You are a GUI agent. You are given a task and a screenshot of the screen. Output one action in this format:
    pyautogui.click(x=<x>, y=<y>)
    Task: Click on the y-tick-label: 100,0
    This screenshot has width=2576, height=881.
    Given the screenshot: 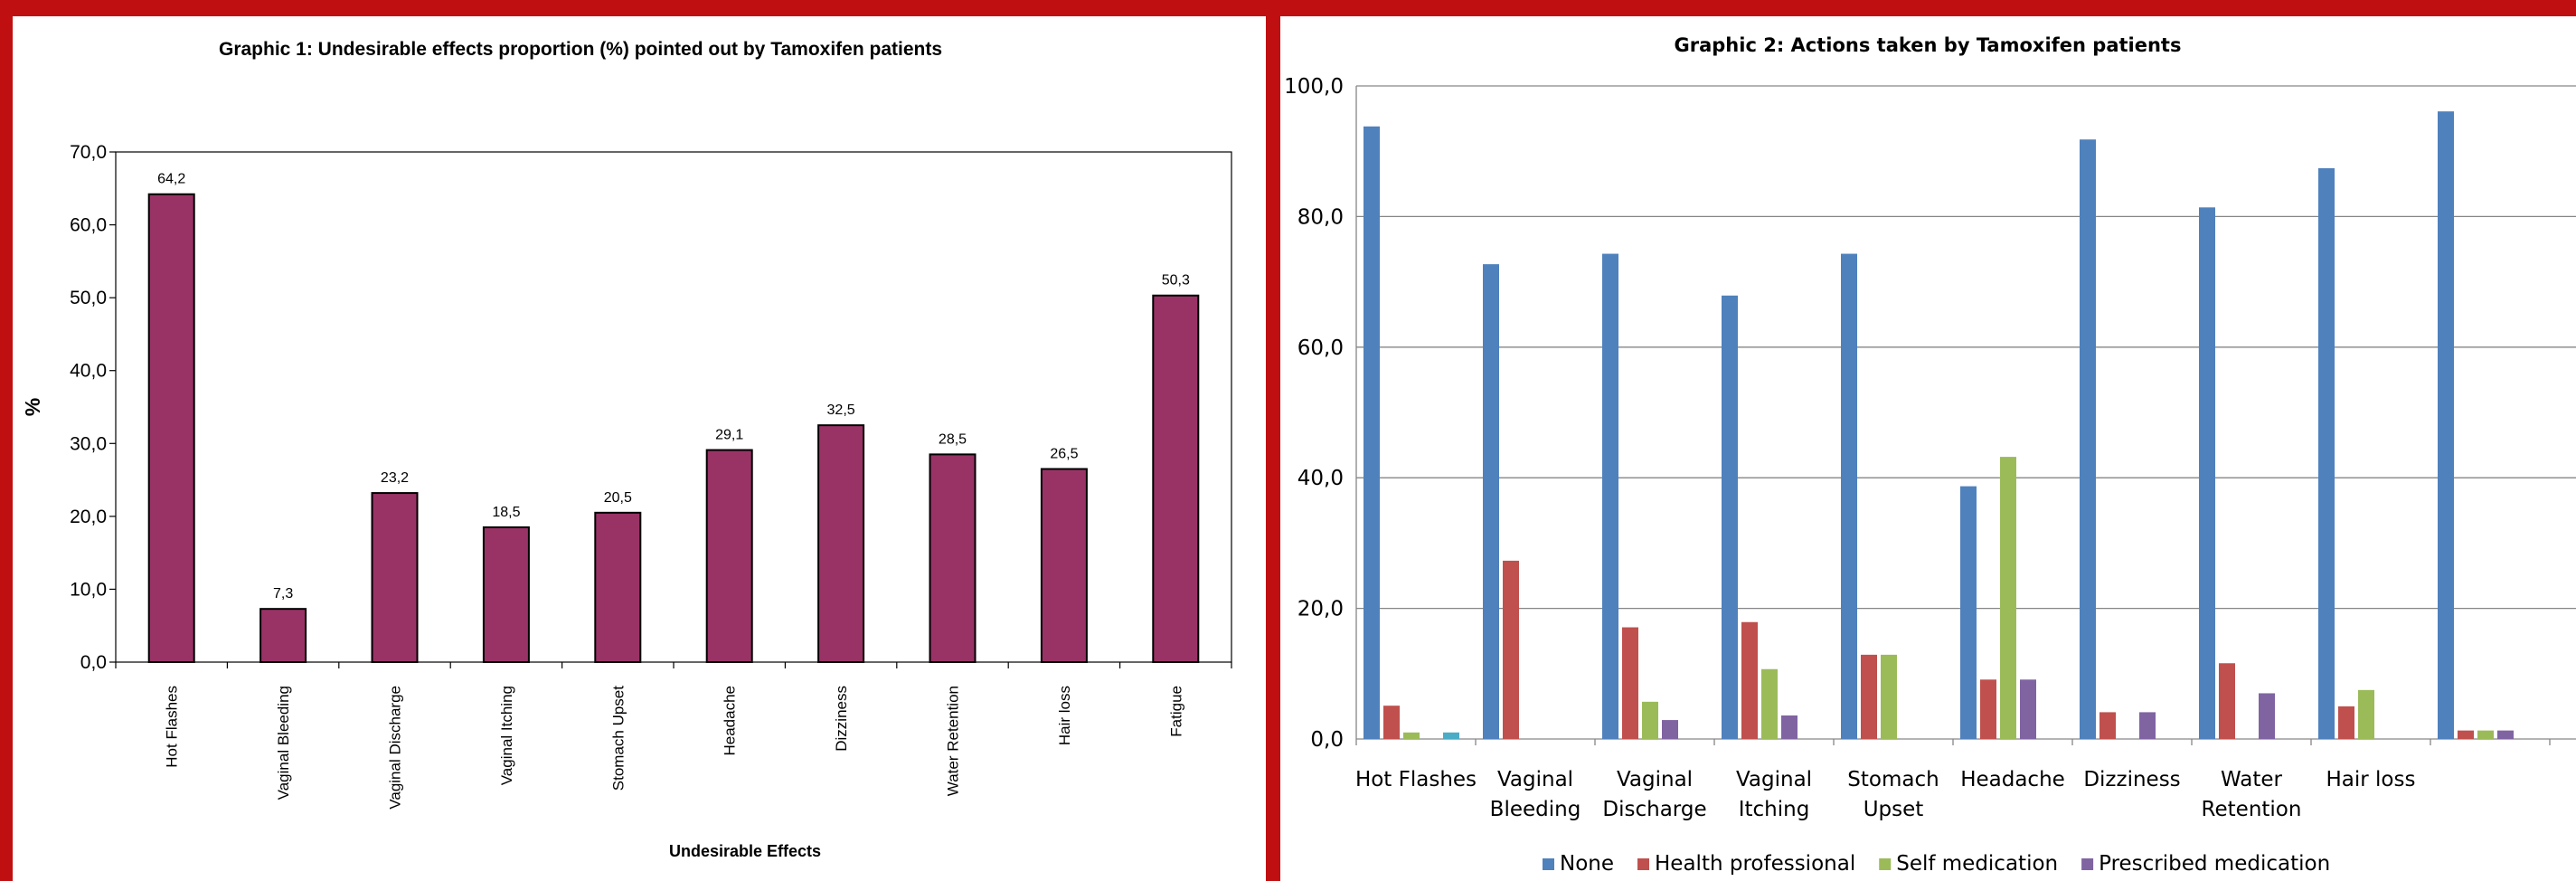 What is the action you would take?
    pyautogui.click(x=1314, y=87)
    